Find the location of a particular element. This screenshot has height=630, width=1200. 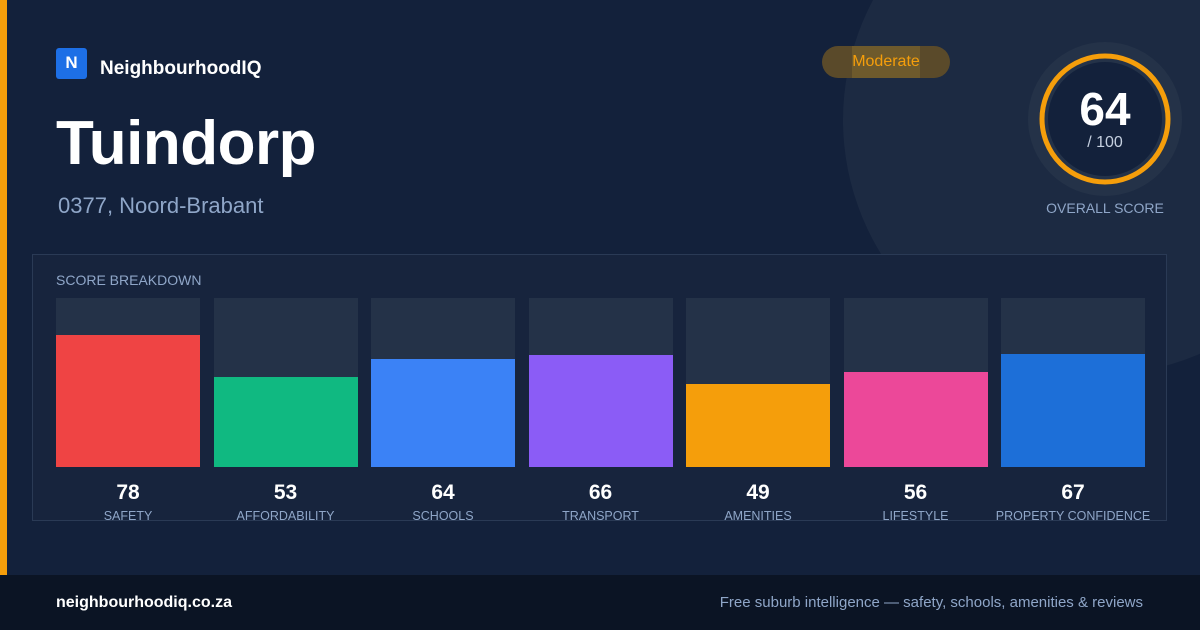

score-ring-graphic is located at coordinates (1105, 119).